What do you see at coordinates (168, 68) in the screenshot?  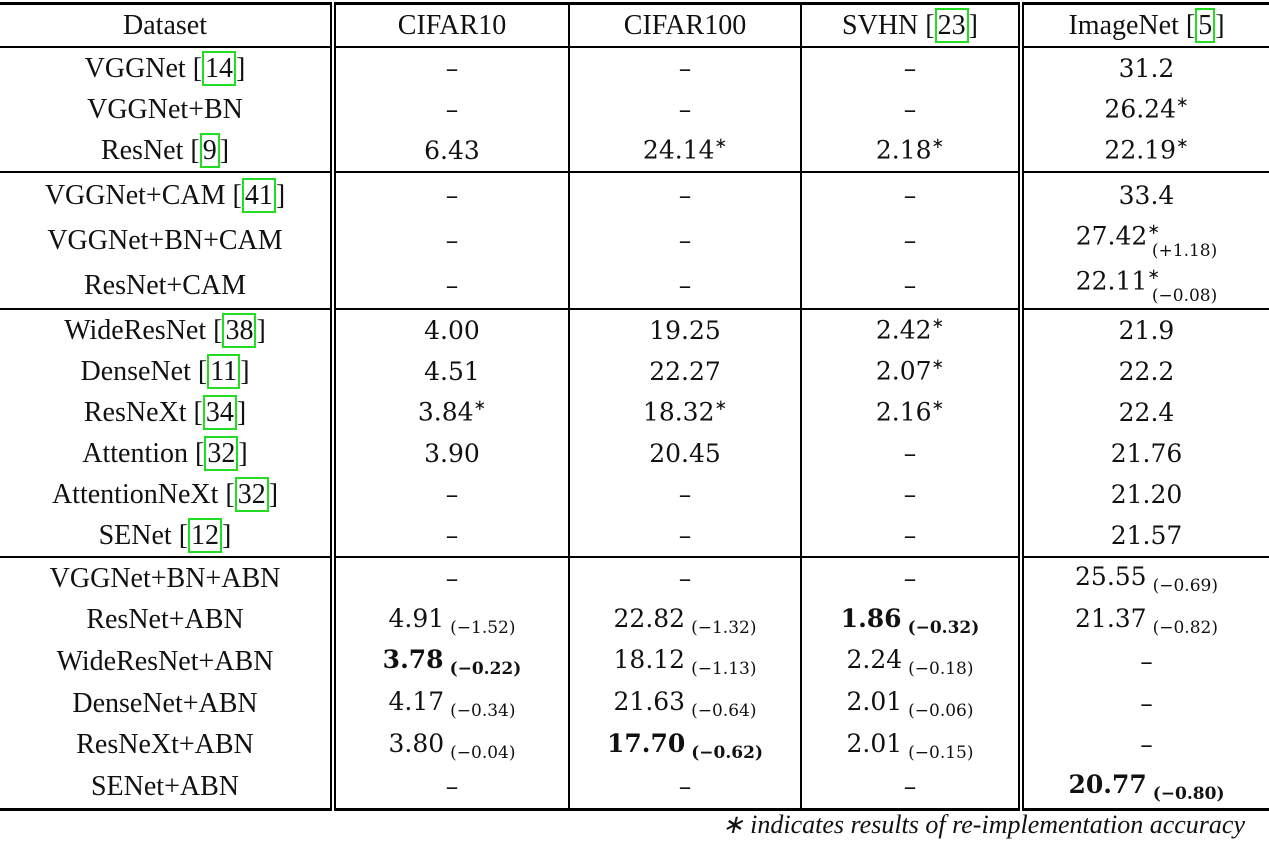 I see `method-cell: VGGNet [14]` at bounding box center [168, 68].